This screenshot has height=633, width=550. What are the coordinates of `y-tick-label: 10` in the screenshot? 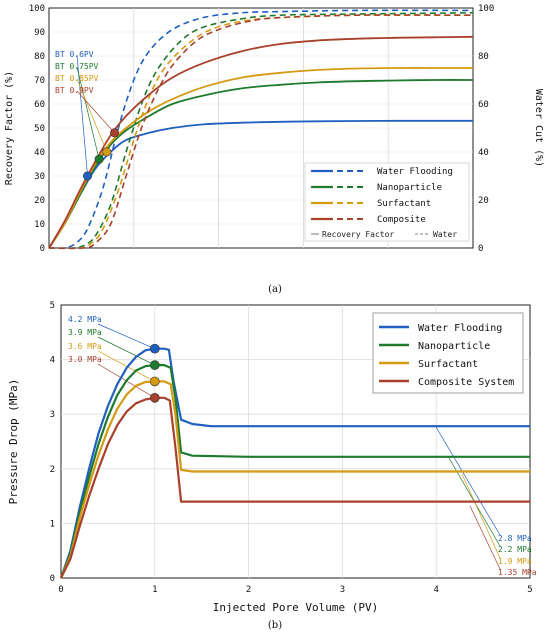 It's located at (39, 225).